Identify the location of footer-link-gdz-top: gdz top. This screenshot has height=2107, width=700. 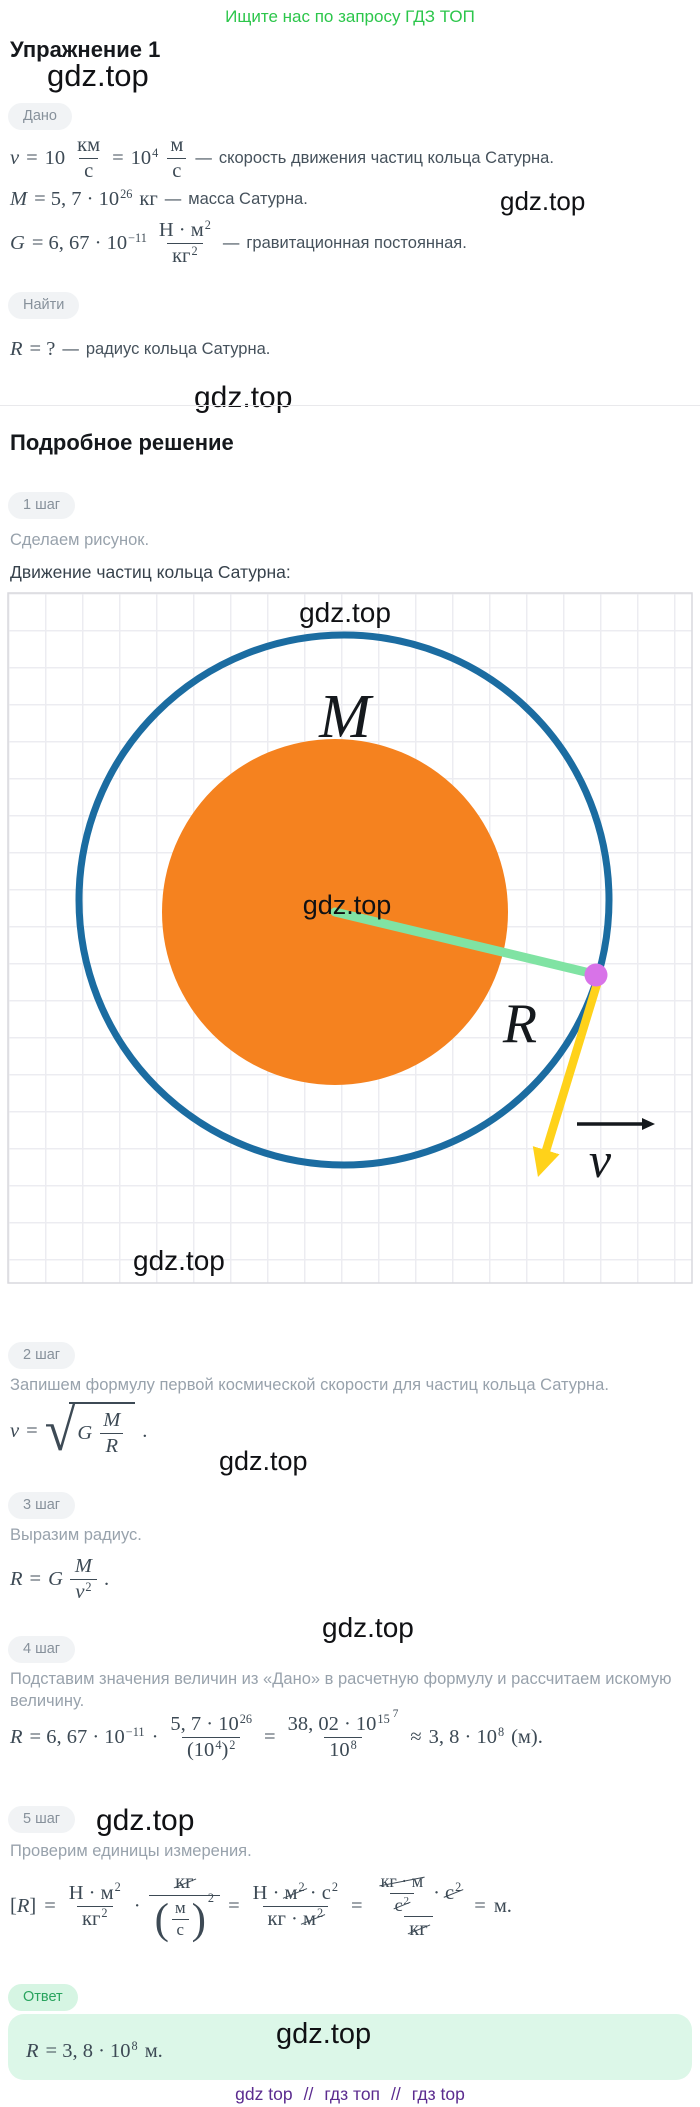
(264, 2094).